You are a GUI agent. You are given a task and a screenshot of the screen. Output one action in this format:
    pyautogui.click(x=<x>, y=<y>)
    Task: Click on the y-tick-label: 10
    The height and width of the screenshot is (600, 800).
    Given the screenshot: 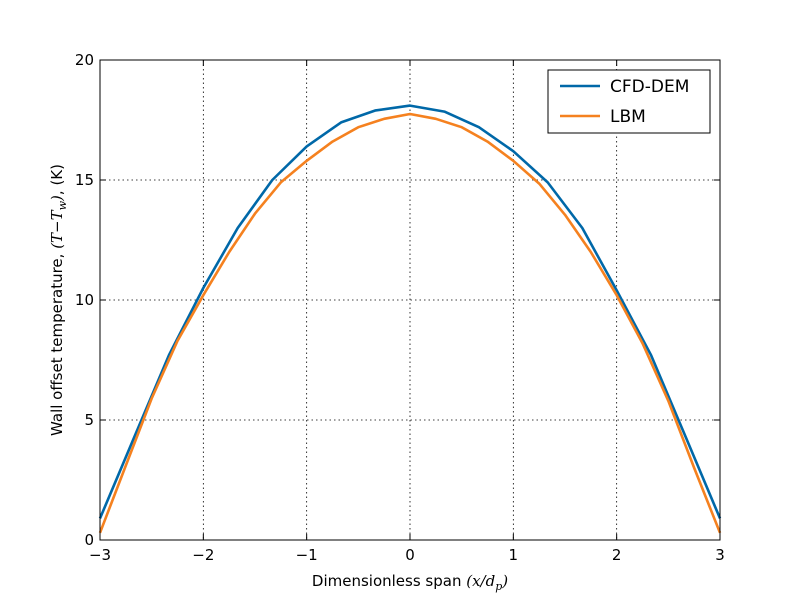 What is the action you would take?
    pyautogui.click(x=84, y=300)
    